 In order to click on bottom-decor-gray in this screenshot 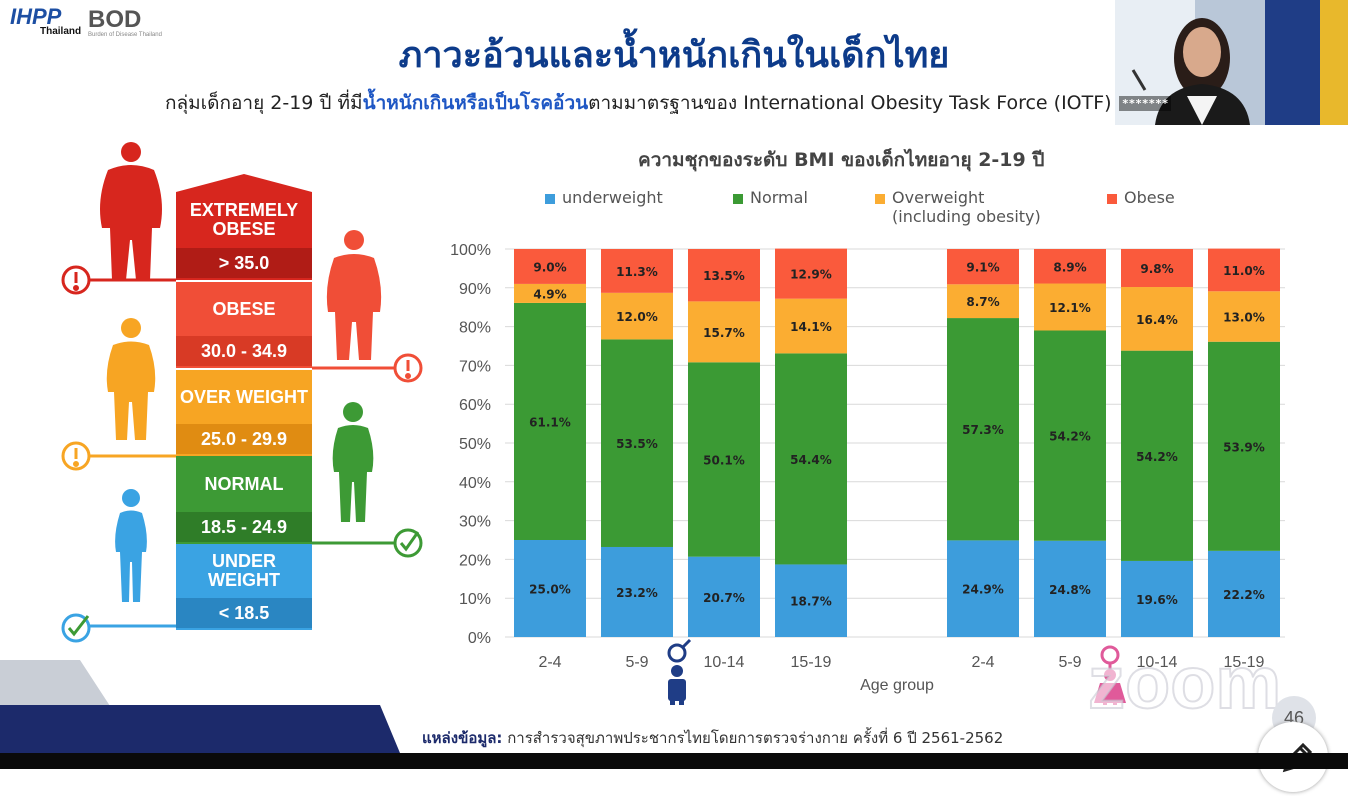, I will do `click(55, 683)`.